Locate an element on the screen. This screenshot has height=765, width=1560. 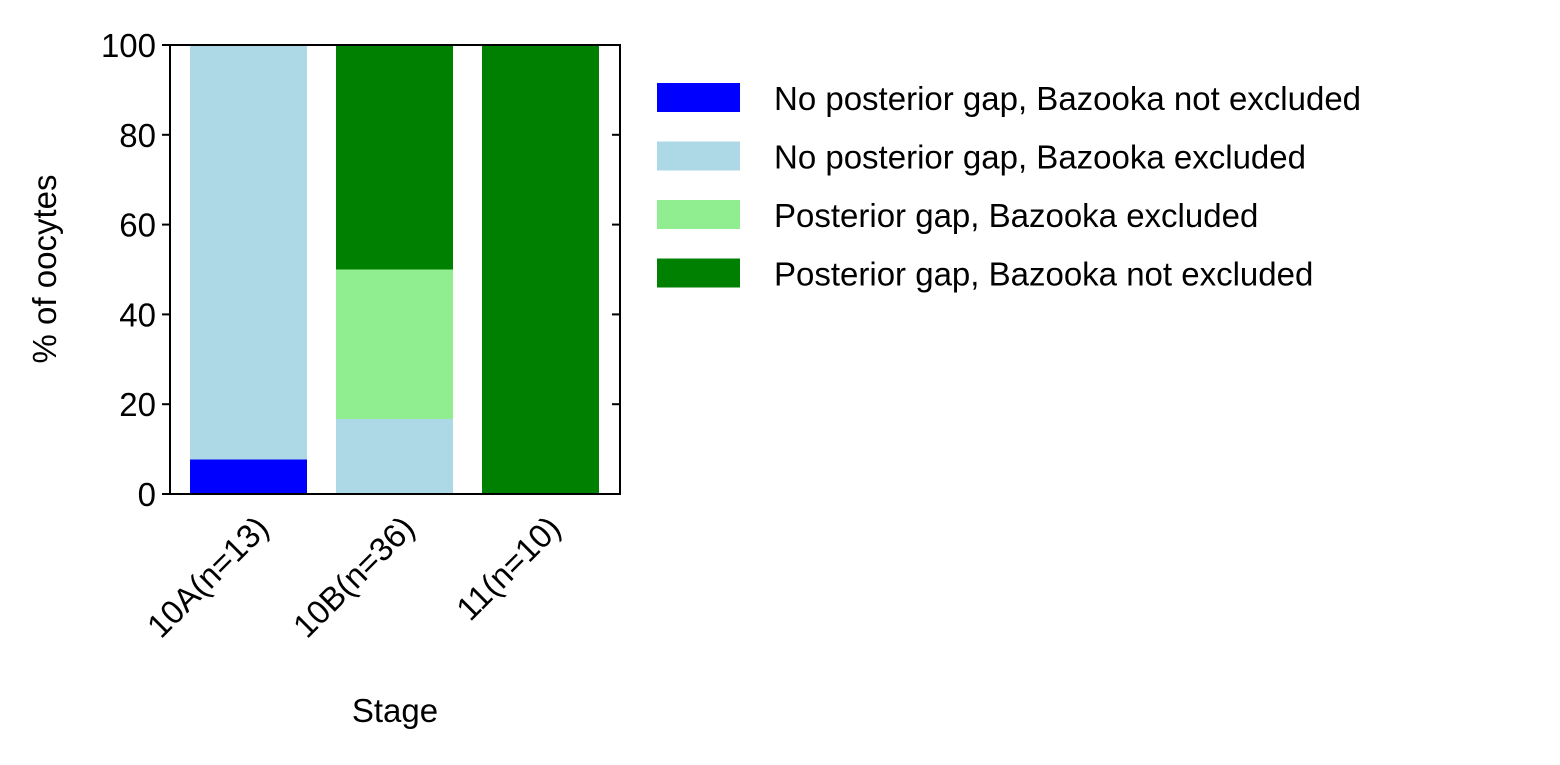
y-tick-label: 100 is located at coordinates (128, 45).